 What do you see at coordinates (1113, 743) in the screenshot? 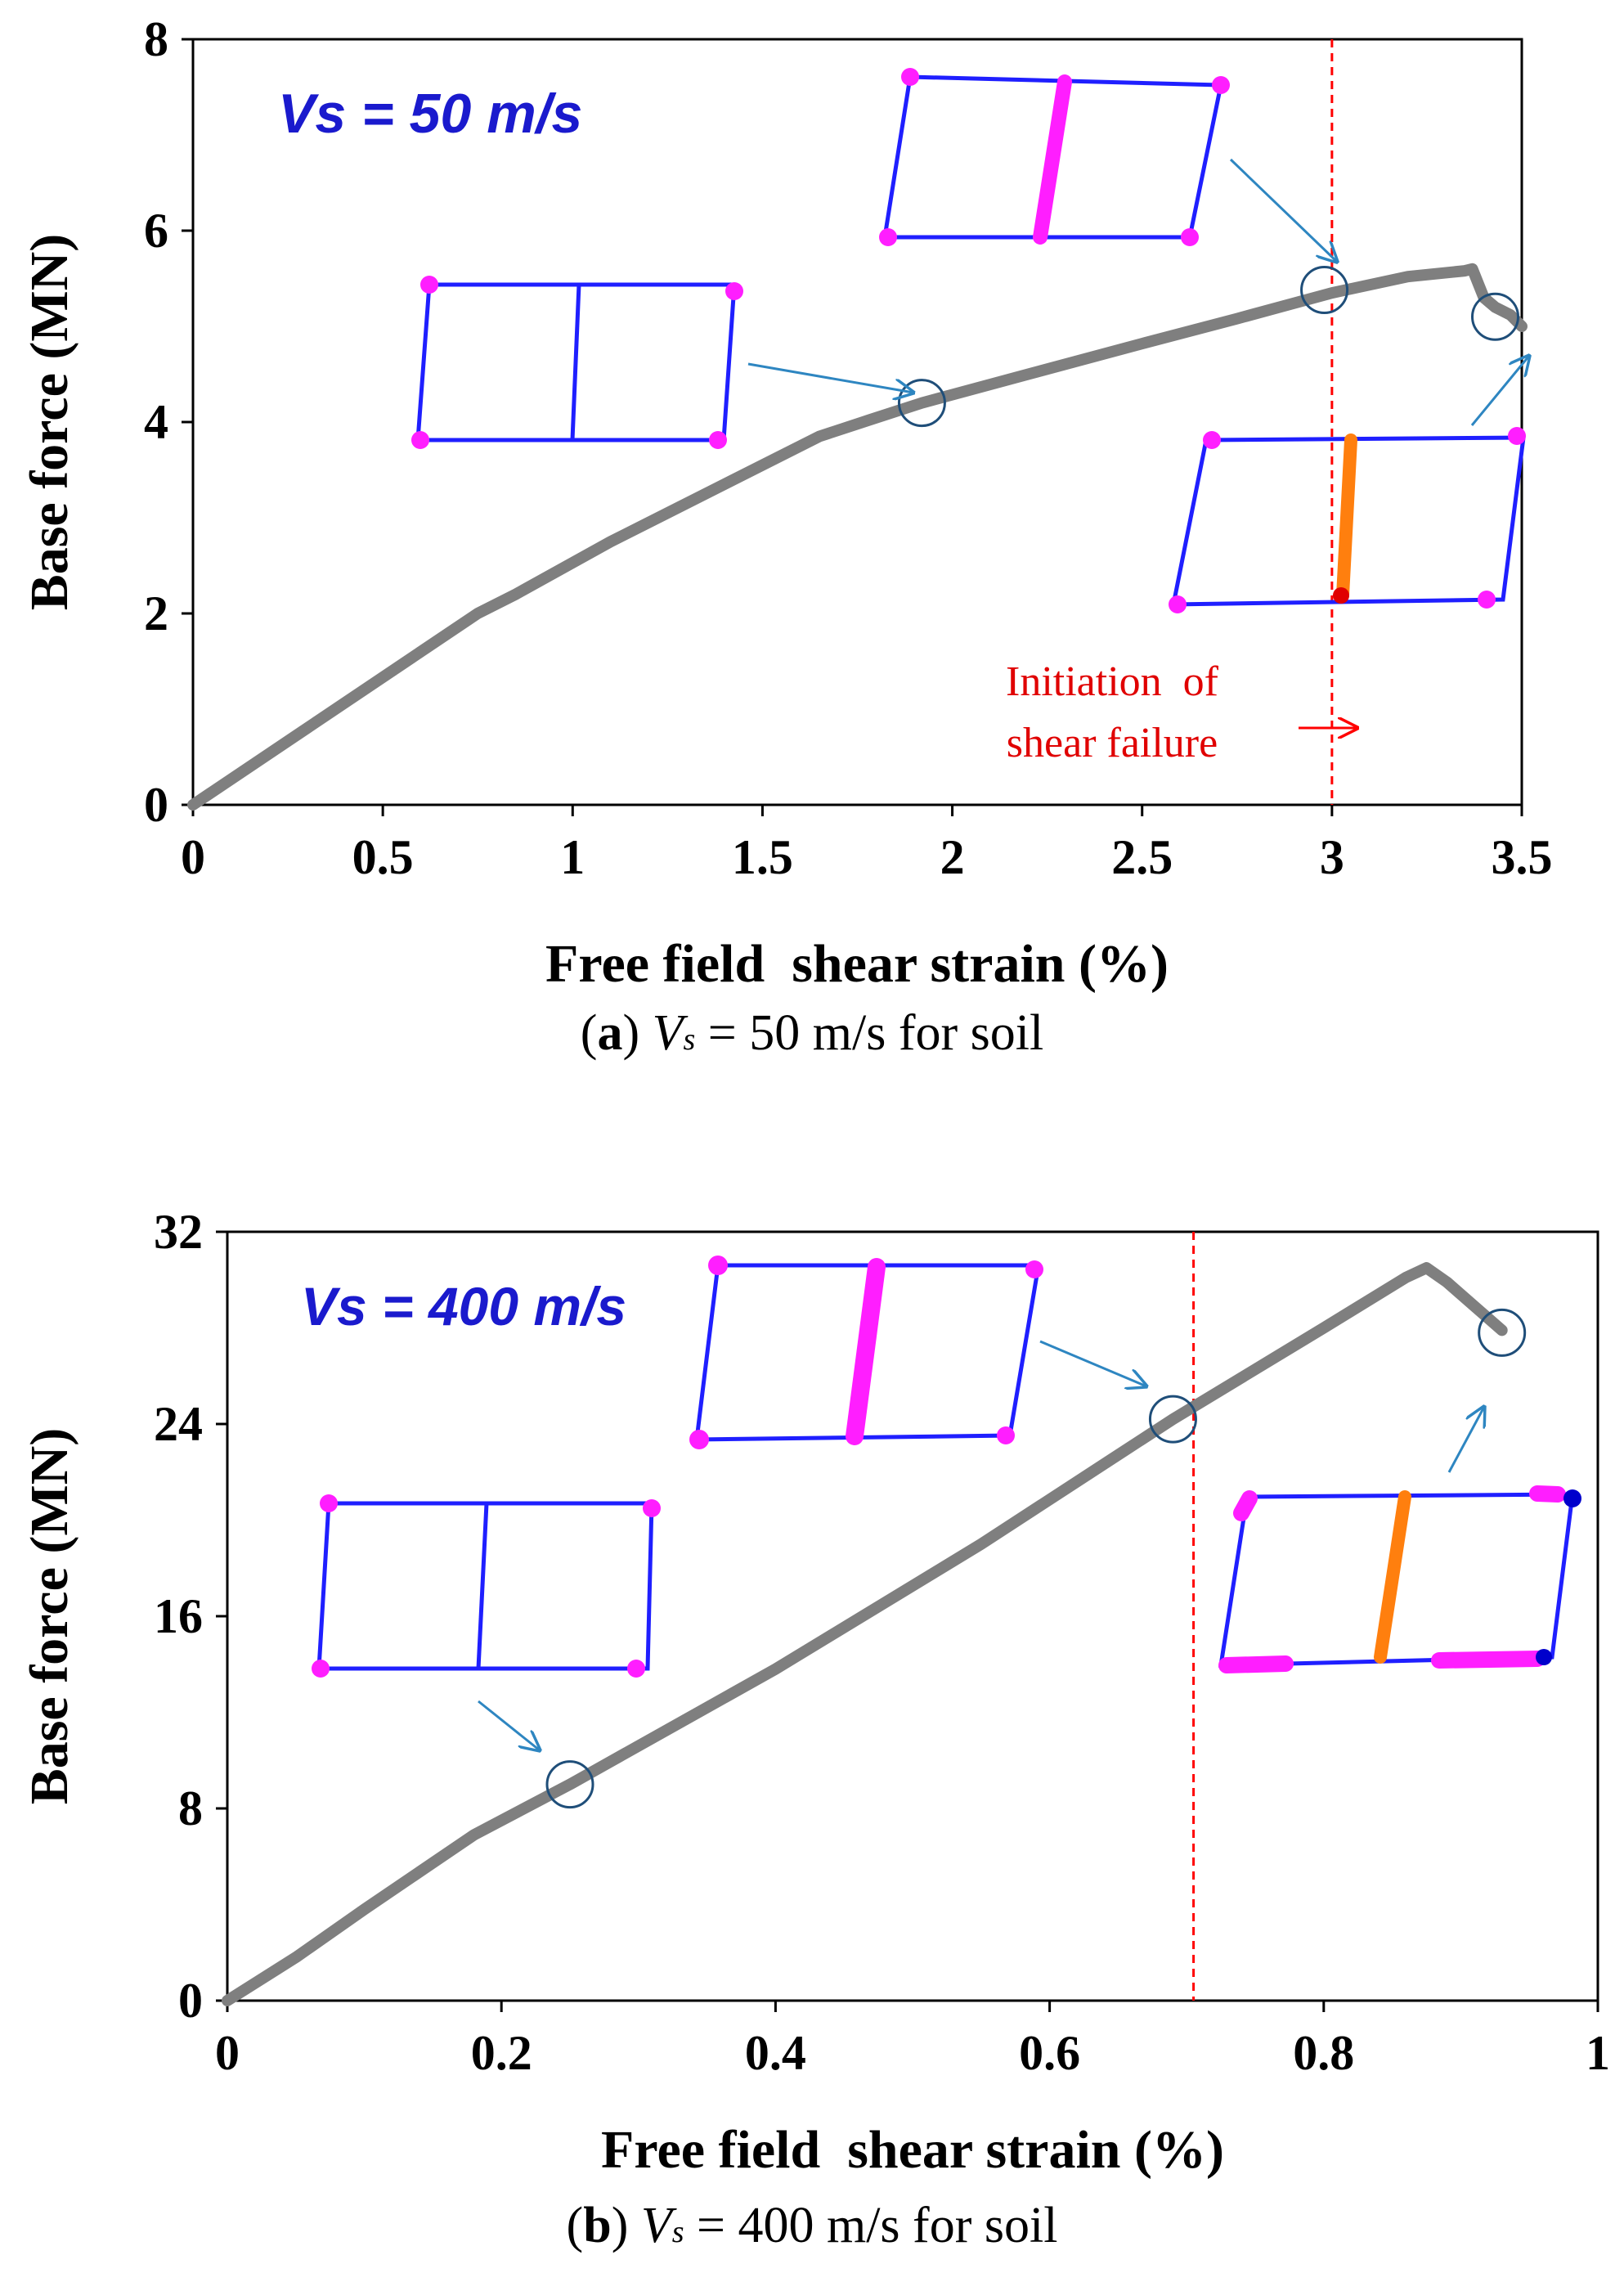
I see `failure-text-line2: shear failure` at bounding box center [1113, 743].